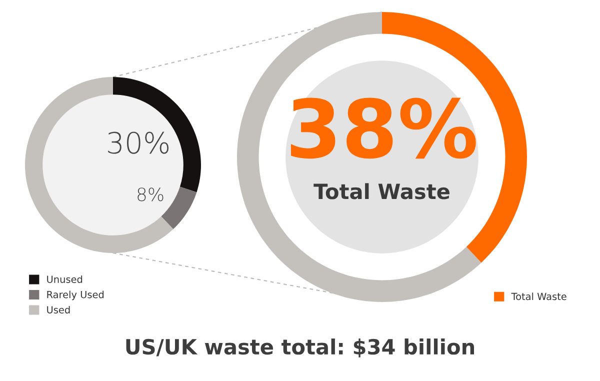 This screenshot has width=600, height=381. I want to click on legend-label: Unused, so click(64, 279).